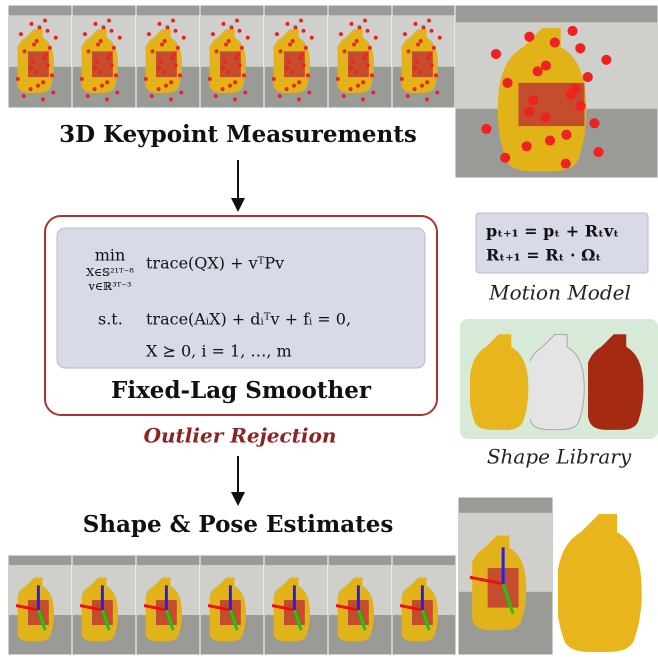 The width and height of the screenshot is (658, 659). I want to click on constraint: trace(AᵢX) + dᵢᵀv + fᵢ = 0,, so click(248, 319).